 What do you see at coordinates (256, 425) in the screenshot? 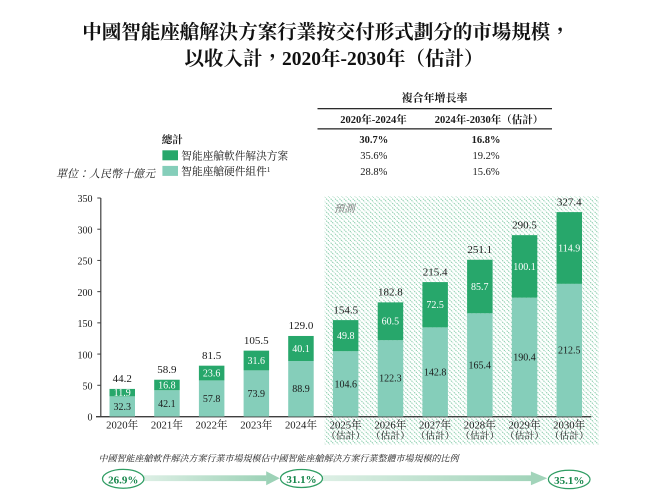
I see `svg-text: 2023年` at bounding box center [256, 425].